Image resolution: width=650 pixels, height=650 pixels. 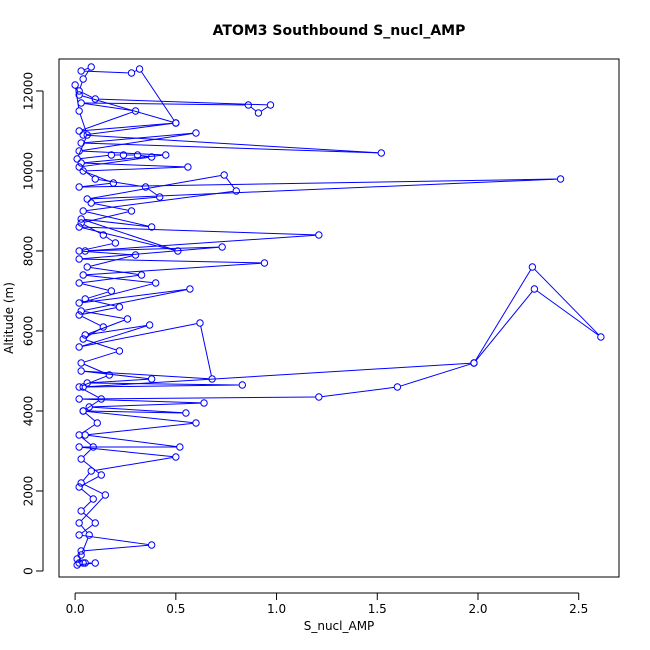 What do you see at coordinates (29, 571) in the screenshot?
I see `y-tick-label: 0` at bounding box center [29, 571].